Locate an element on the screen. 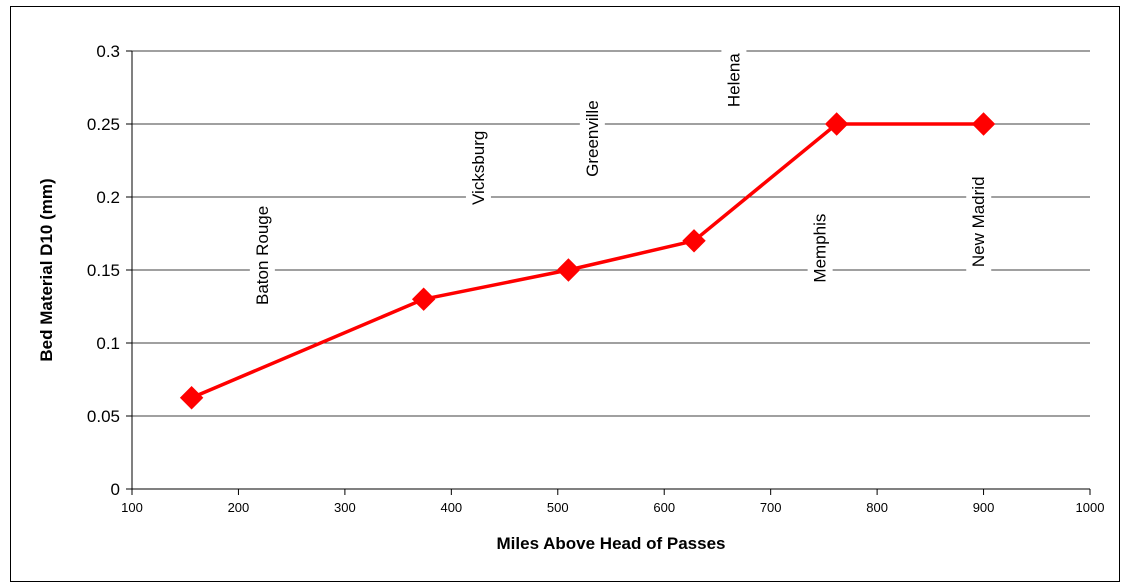 The image size is (1128, 588). annotation: Greenville is located at coordinates (592, 138).